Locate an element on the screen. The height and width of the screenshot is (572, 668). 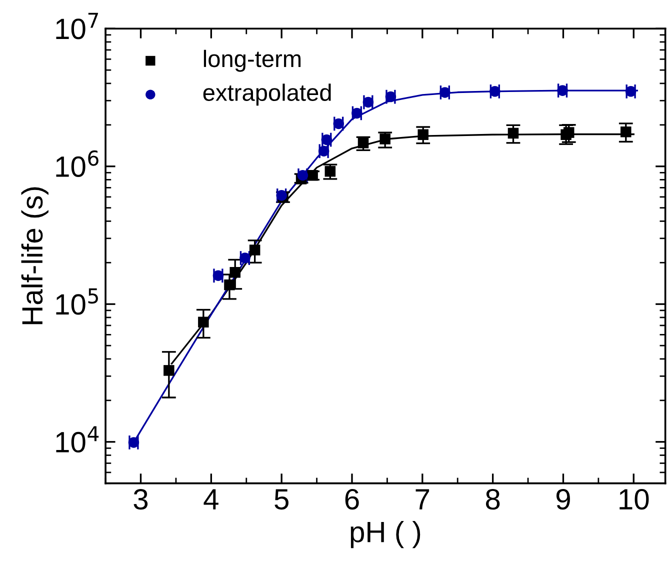
legend-label: extrapolated is located at coordinates (267, 95).